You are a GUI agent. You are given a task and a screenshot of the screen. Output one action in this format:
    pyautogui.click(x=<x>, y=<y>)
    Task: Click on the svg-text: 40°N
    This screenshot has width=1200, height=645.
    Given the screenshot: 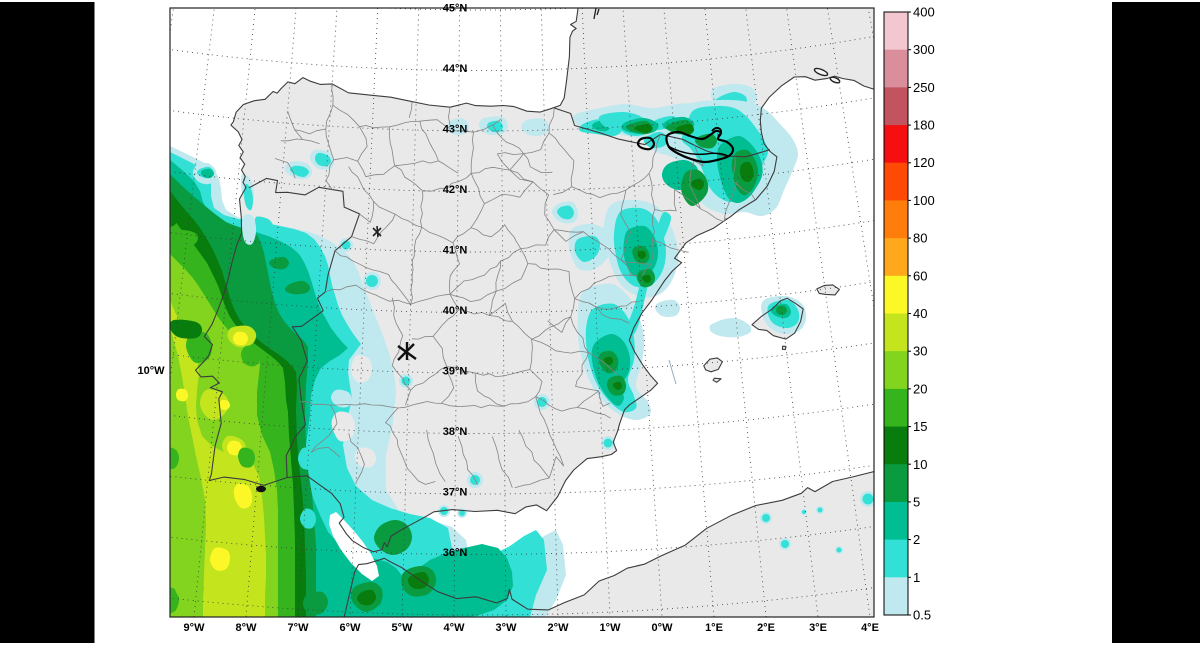 What is the action you would take?
    pyautogui.click(x=455, y=311)
    